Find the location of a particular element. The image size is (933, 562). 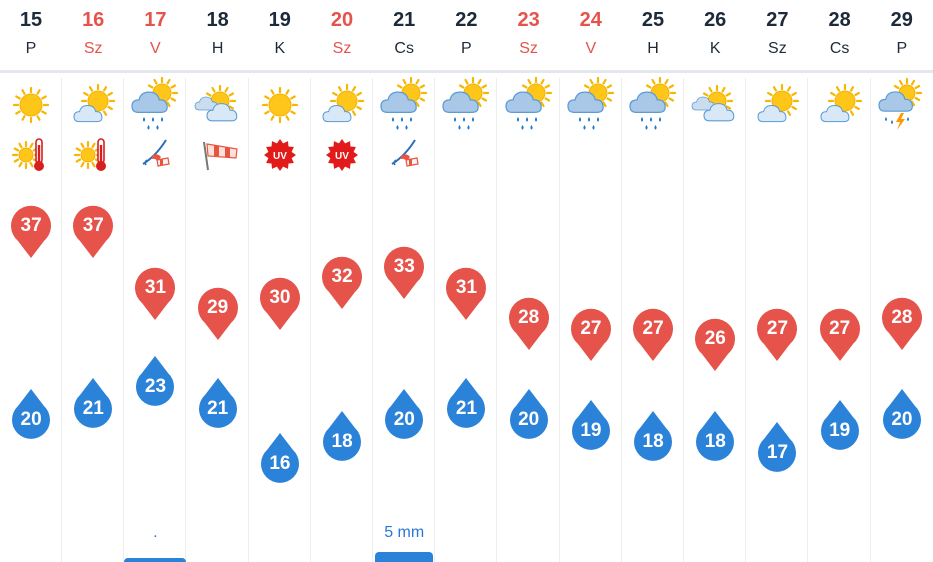

day-column: 17 V 31 23. is located at coordinates (155, 281).